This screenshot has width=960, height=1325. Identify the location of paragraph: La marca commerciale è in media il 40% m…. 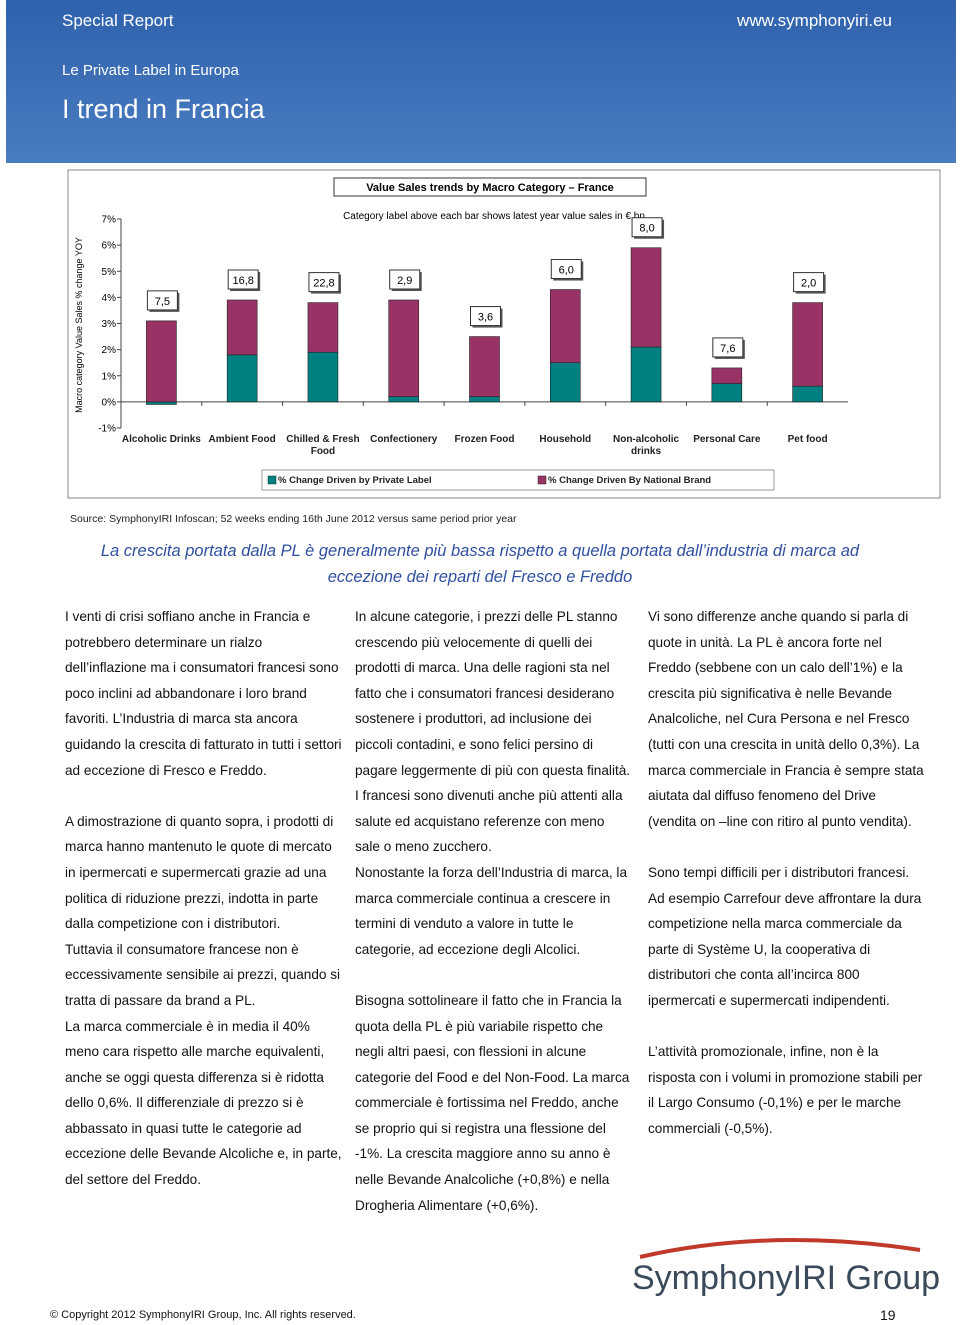
(203, 1103).